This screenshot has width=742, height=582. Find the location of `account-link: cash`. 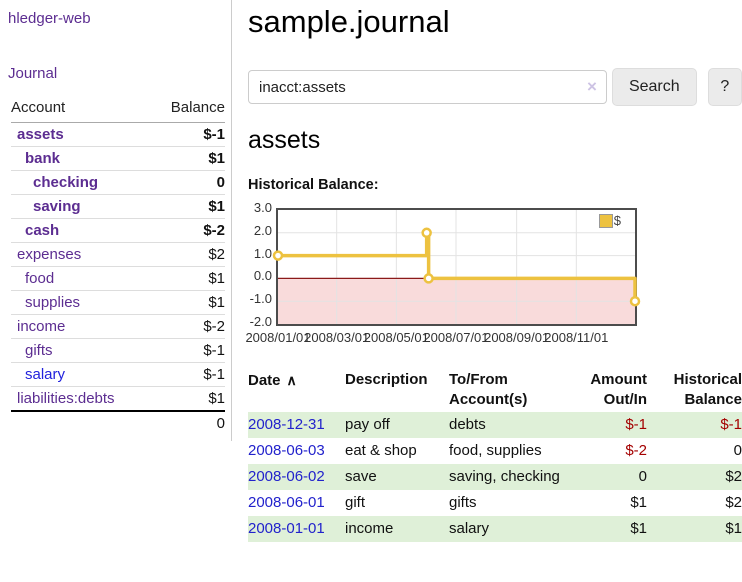

account-link: cash is located at coordinates (42, 230).